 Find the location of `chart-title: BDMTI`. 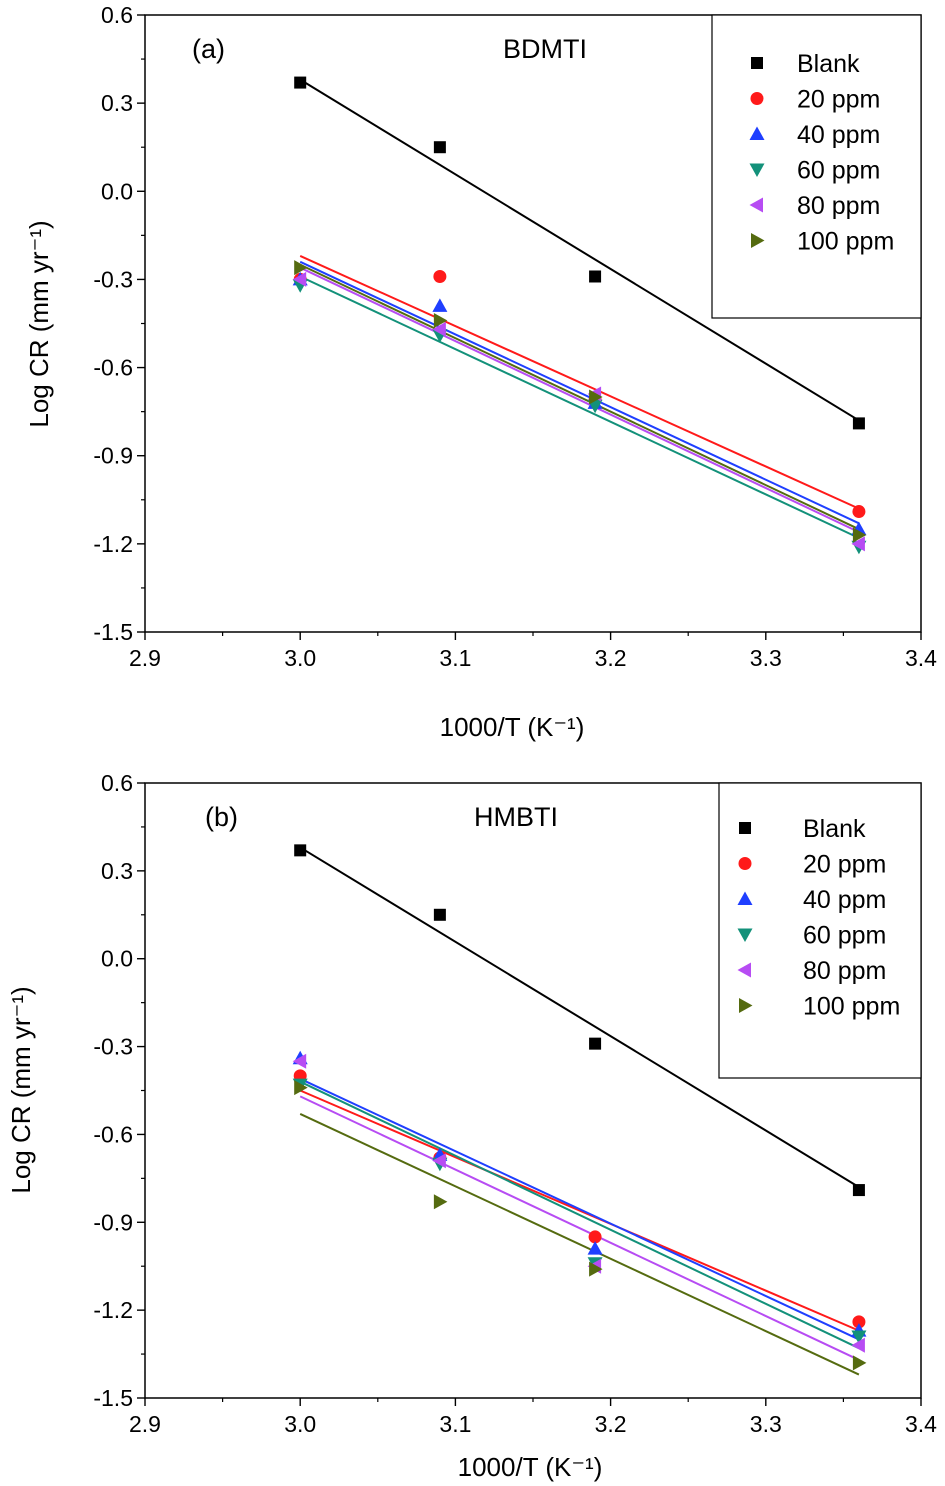

chart-title: BDMTI is located at coordinates (545, 49).